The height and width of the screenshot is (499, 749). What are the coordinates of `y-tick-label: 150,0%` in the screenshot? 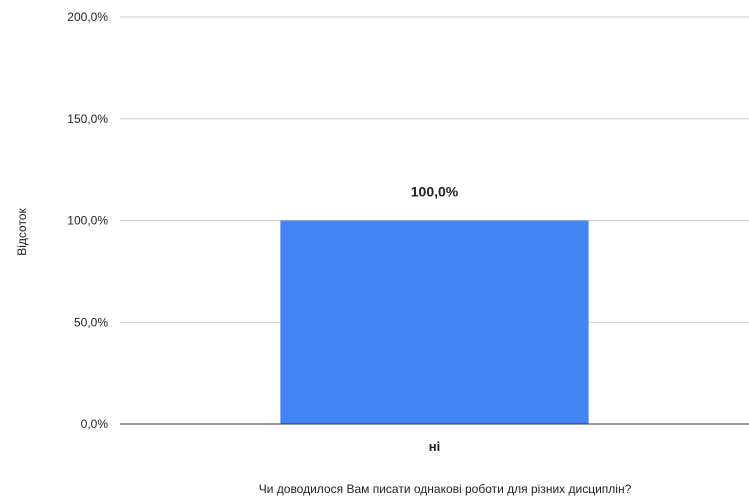 It's located at (87, 119).